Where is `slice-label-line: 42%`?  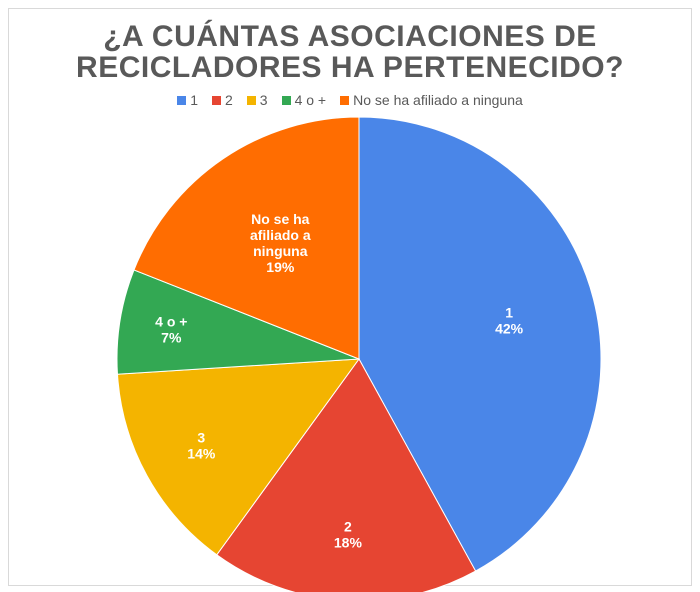
slice-label-line: 42% is located at coordinates (509, 329).